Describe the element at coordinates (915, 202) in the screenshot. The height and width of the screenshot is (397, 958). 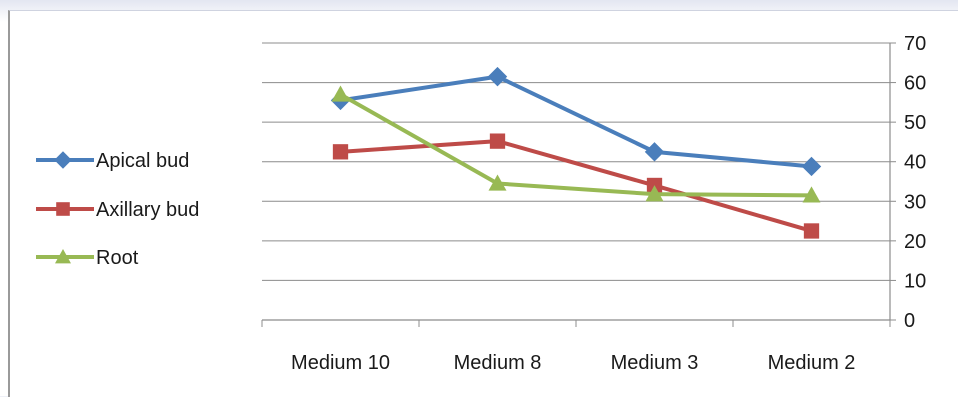
I see `y-tick-label: 30` at that location.